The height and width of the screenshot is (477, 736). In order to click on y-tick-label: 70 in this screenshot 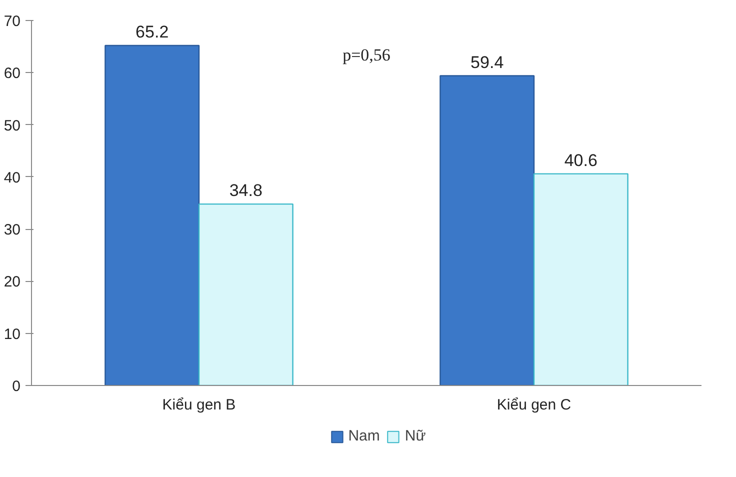, I will do `click(12, 21)`.